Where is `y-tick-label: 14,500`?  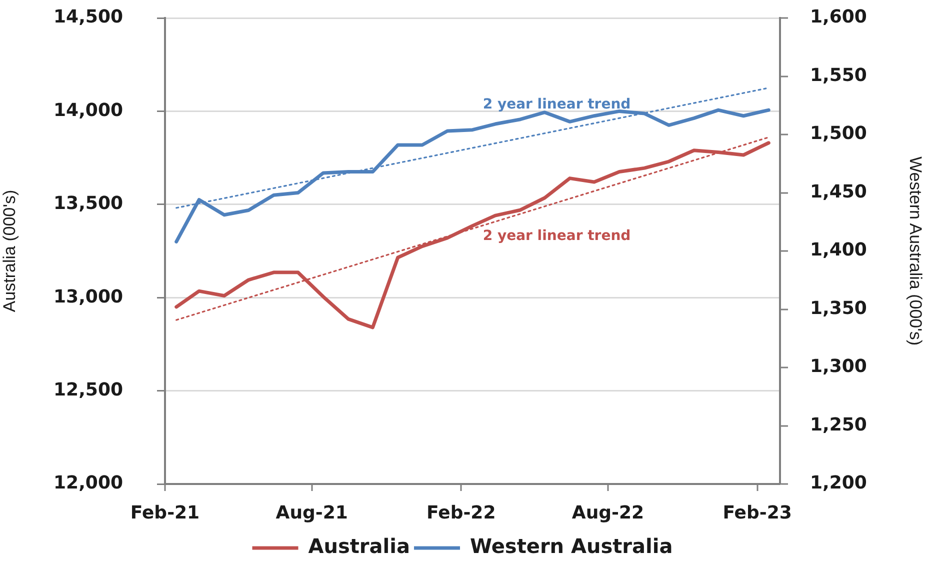 y-tick-label: 14,500 is located at coordinates (88, 17).